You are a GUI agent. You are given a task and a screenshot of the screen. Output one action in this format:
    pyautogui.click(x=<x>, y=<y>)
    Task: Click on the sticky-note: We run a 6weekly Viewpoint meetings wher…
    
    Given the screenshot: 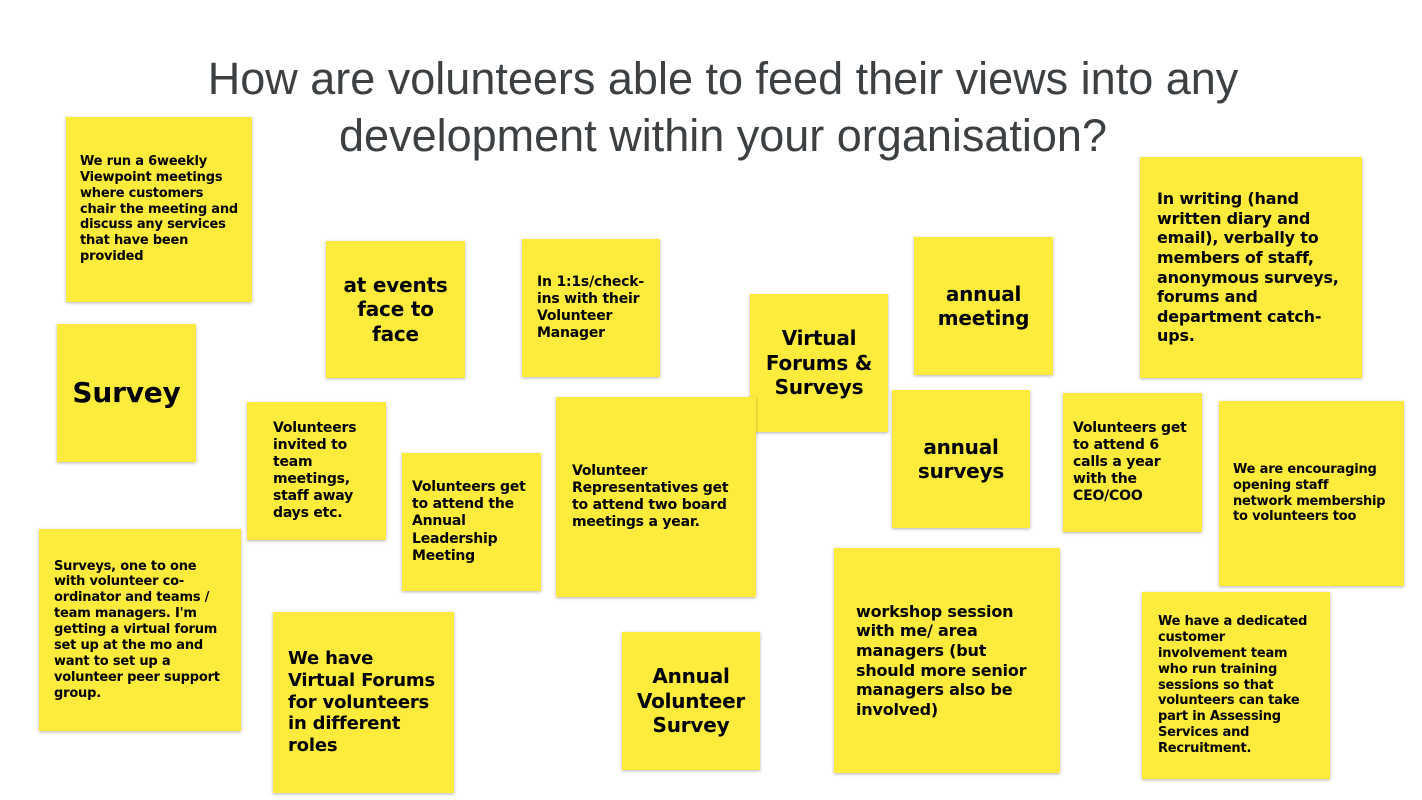 What is the action you would take?
    pyautogui.click(x=159, y=209)
    